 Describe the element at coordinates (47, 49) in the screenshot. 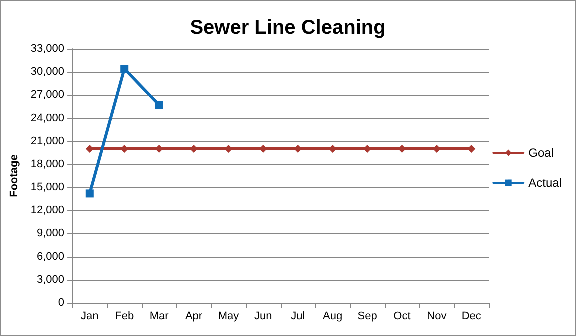

I see `y-tick-label: 33,000` at that location.